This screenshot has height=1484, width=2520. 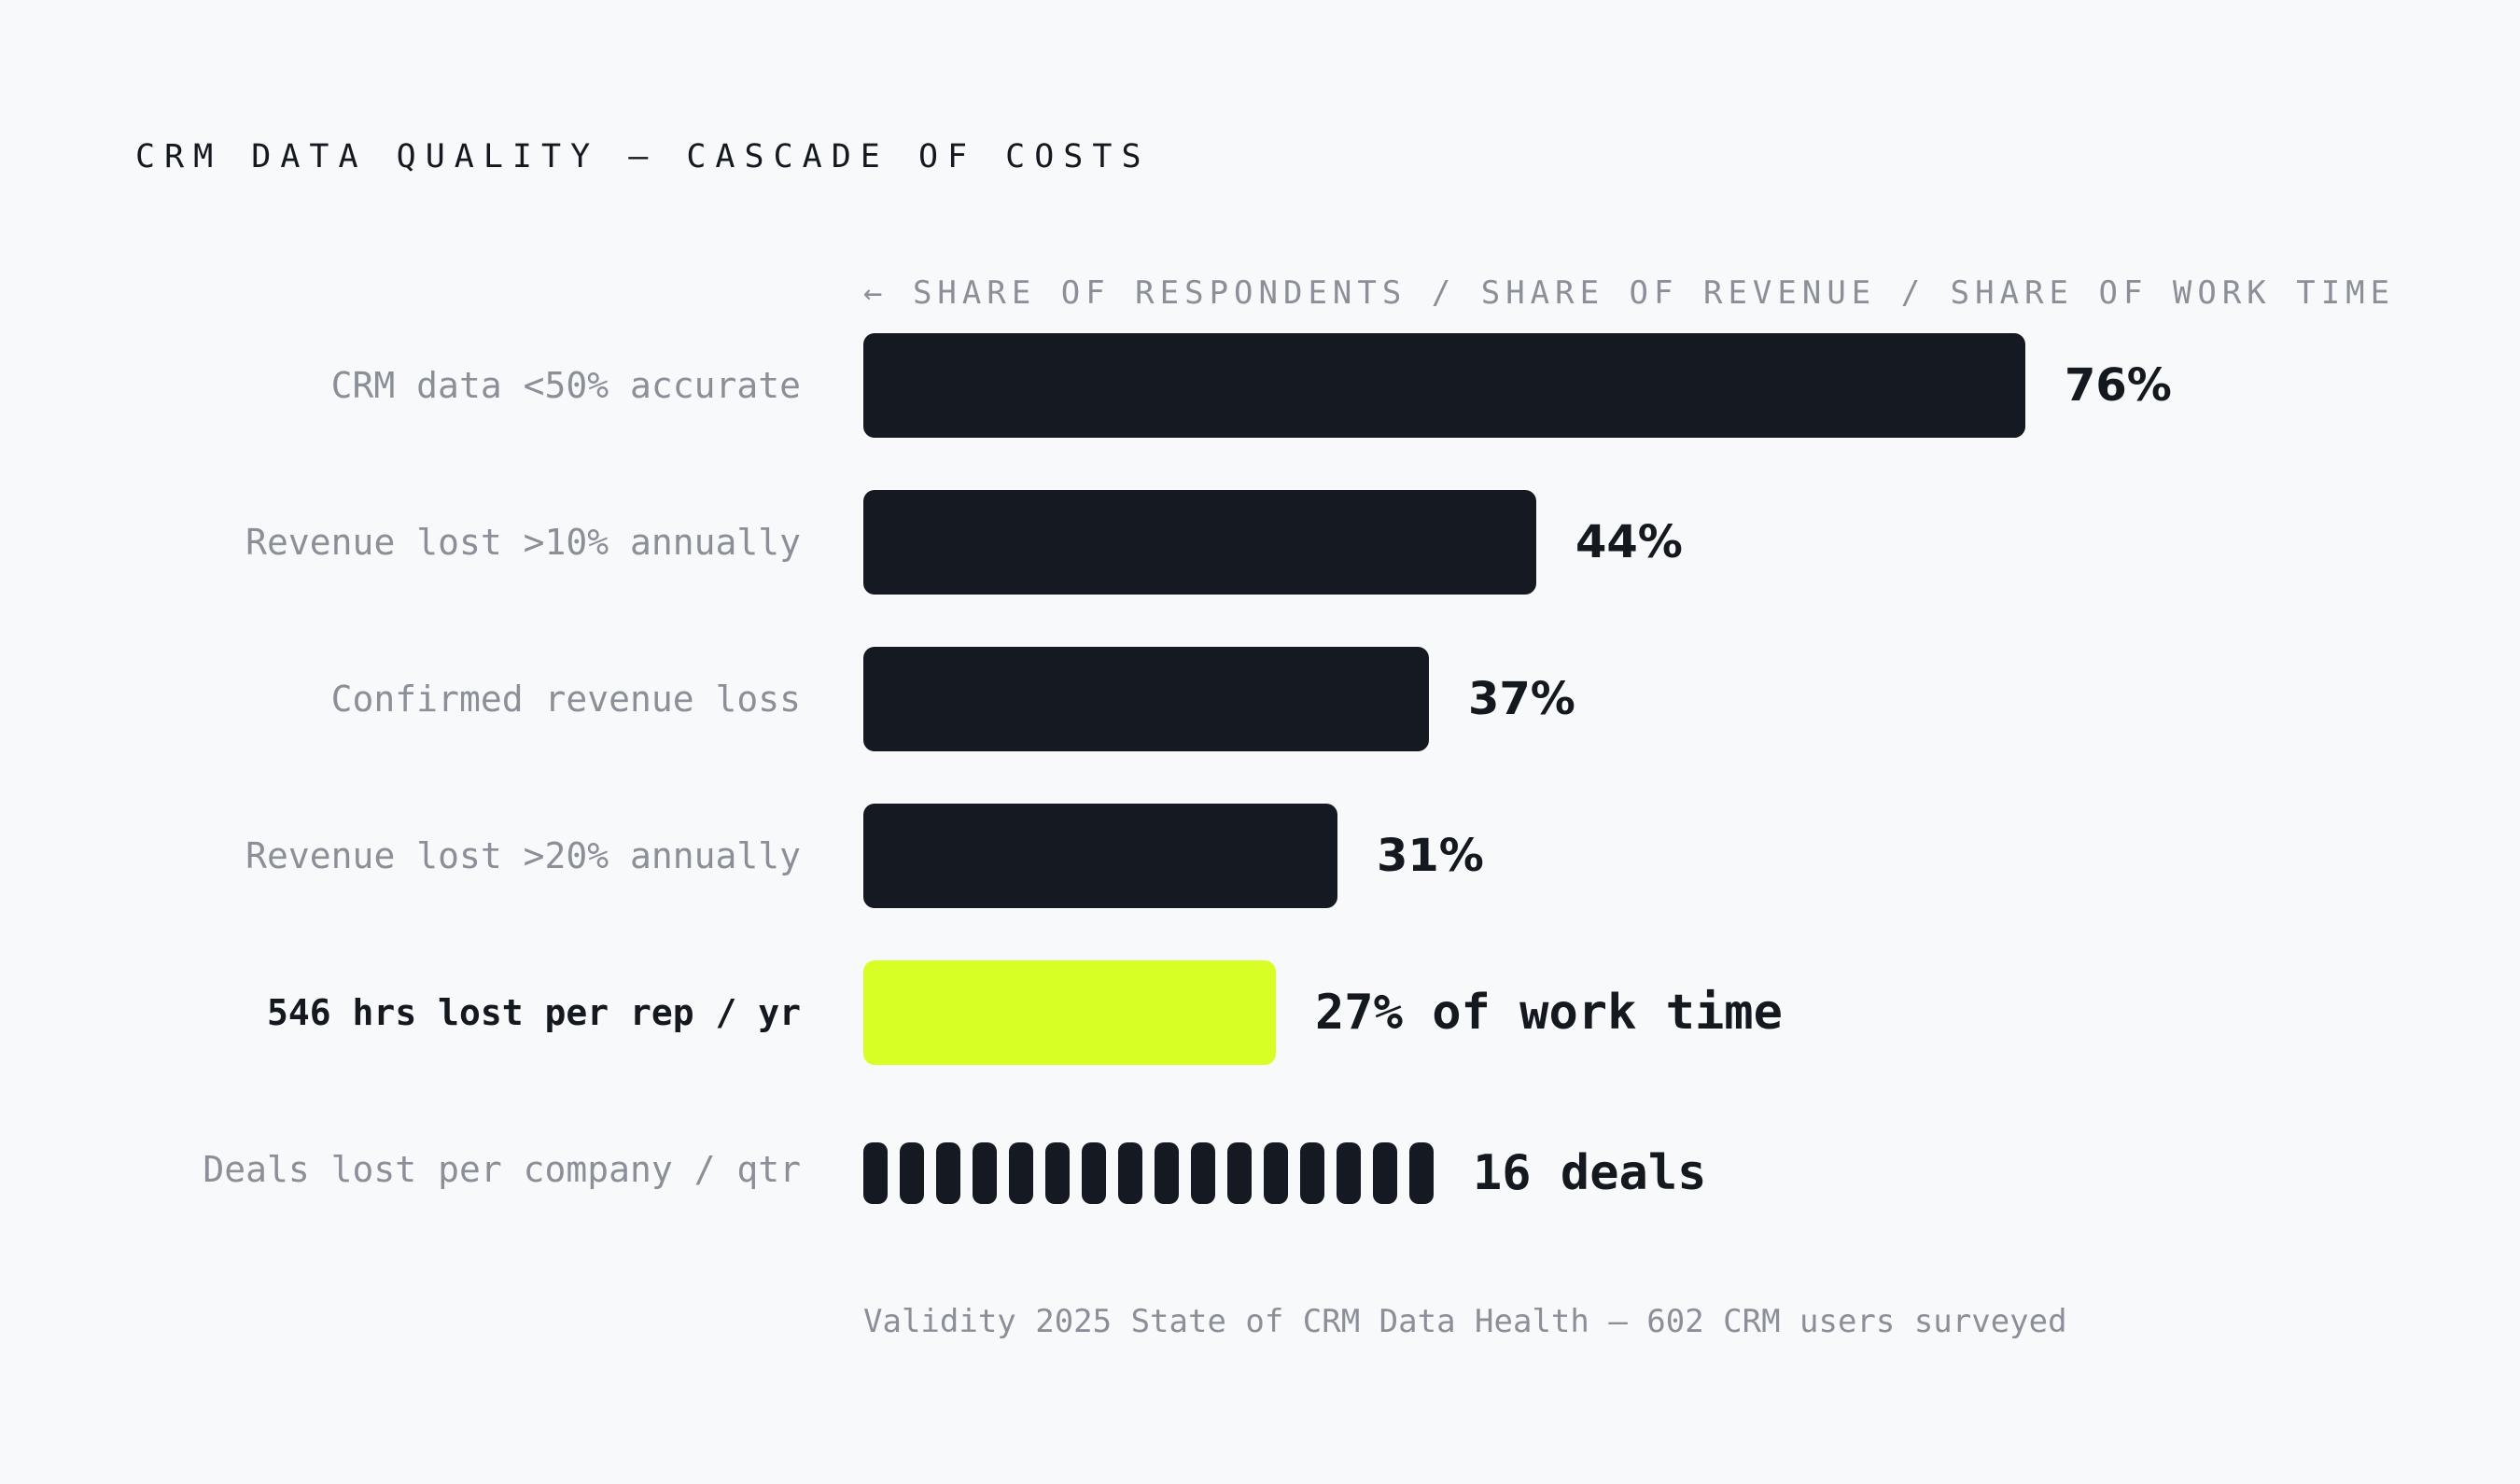 What do you see at coordinates (1549, 1013) in the screenshot?
I see `value-label: 27% of work time` at bounding box center [1549, 1013].